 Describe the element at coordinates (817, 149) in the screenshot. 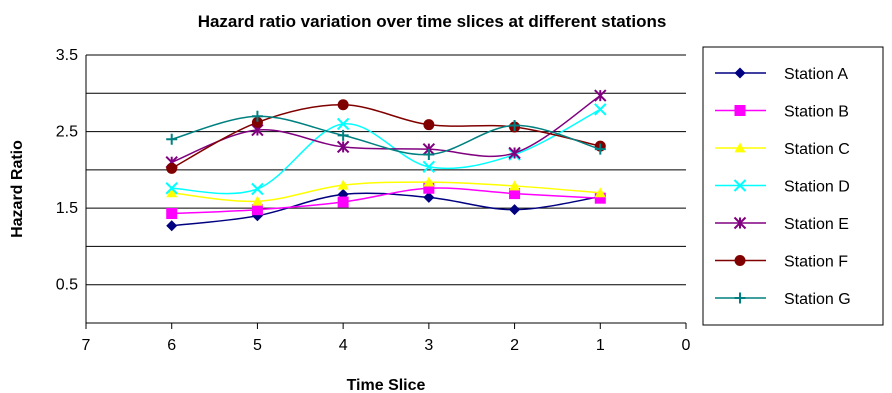

I see `legend-label: Station C` at that location.